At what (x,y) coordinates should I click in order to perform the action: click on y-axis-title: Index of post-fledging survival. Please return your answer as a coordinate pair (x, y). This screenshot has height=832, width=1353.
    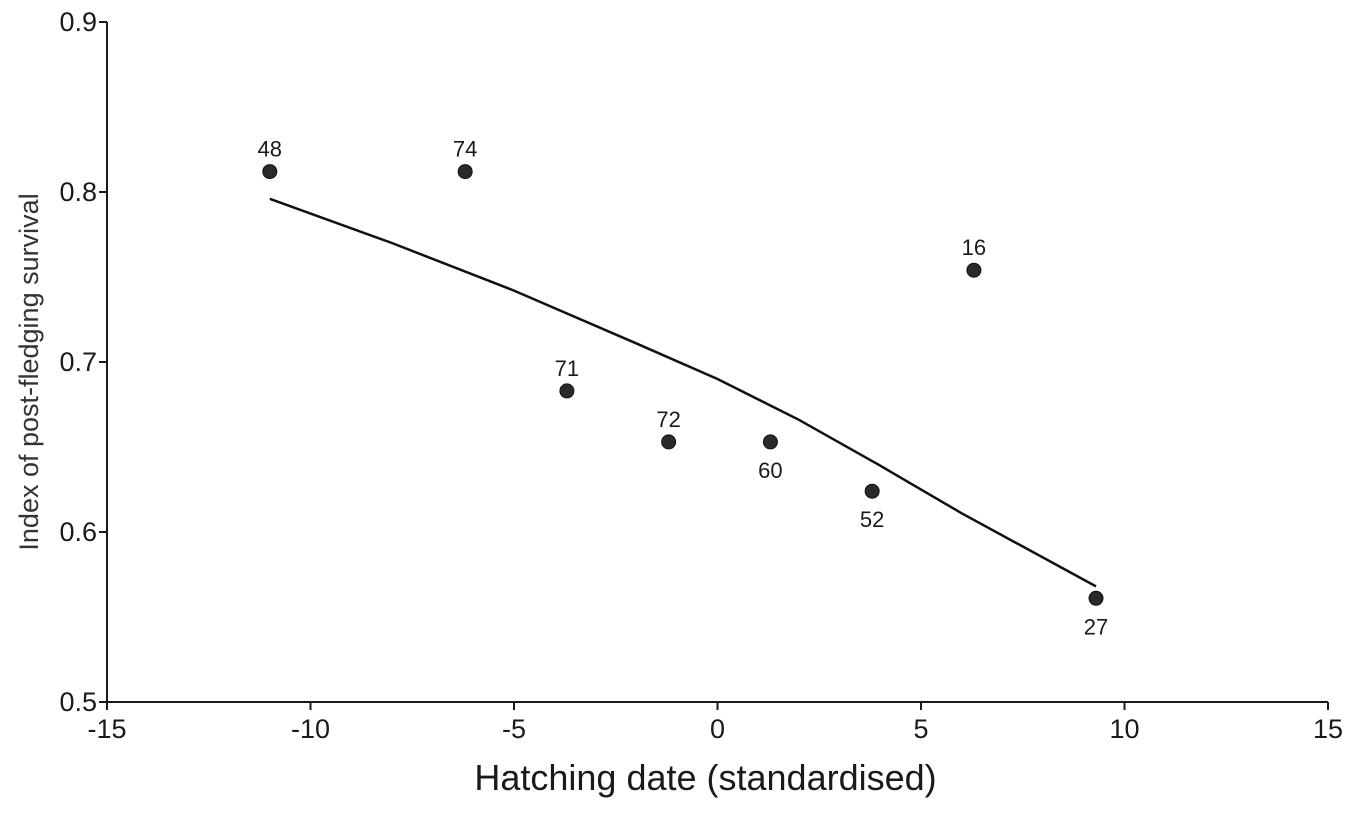
    Looking at the image, I should click on (29, 371).